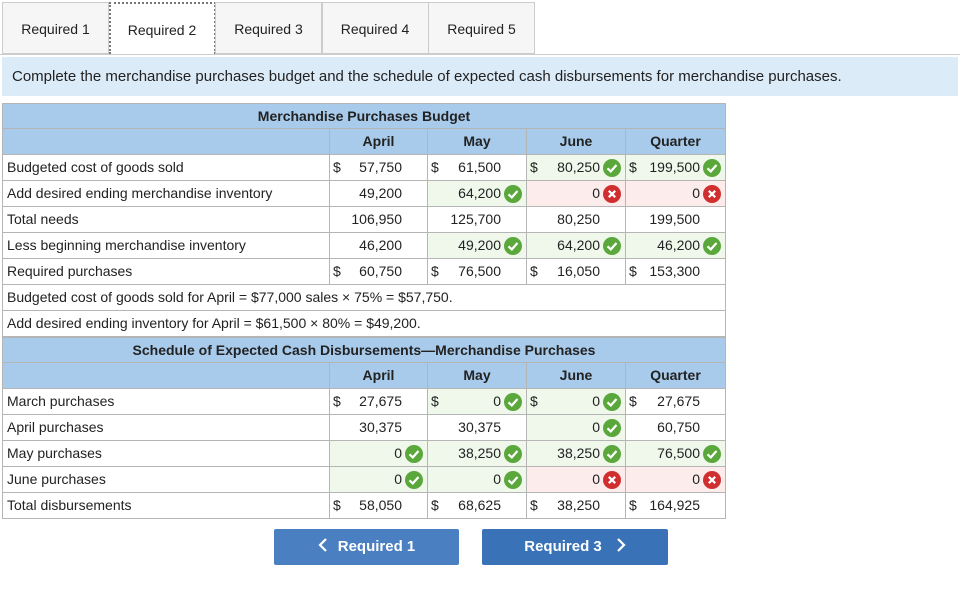 This screenshot has height=597, width=962. What do you see at coordinates (162, 28) in the screenshot?
I see `tab: Required 2` at bounding box center [162, 28].